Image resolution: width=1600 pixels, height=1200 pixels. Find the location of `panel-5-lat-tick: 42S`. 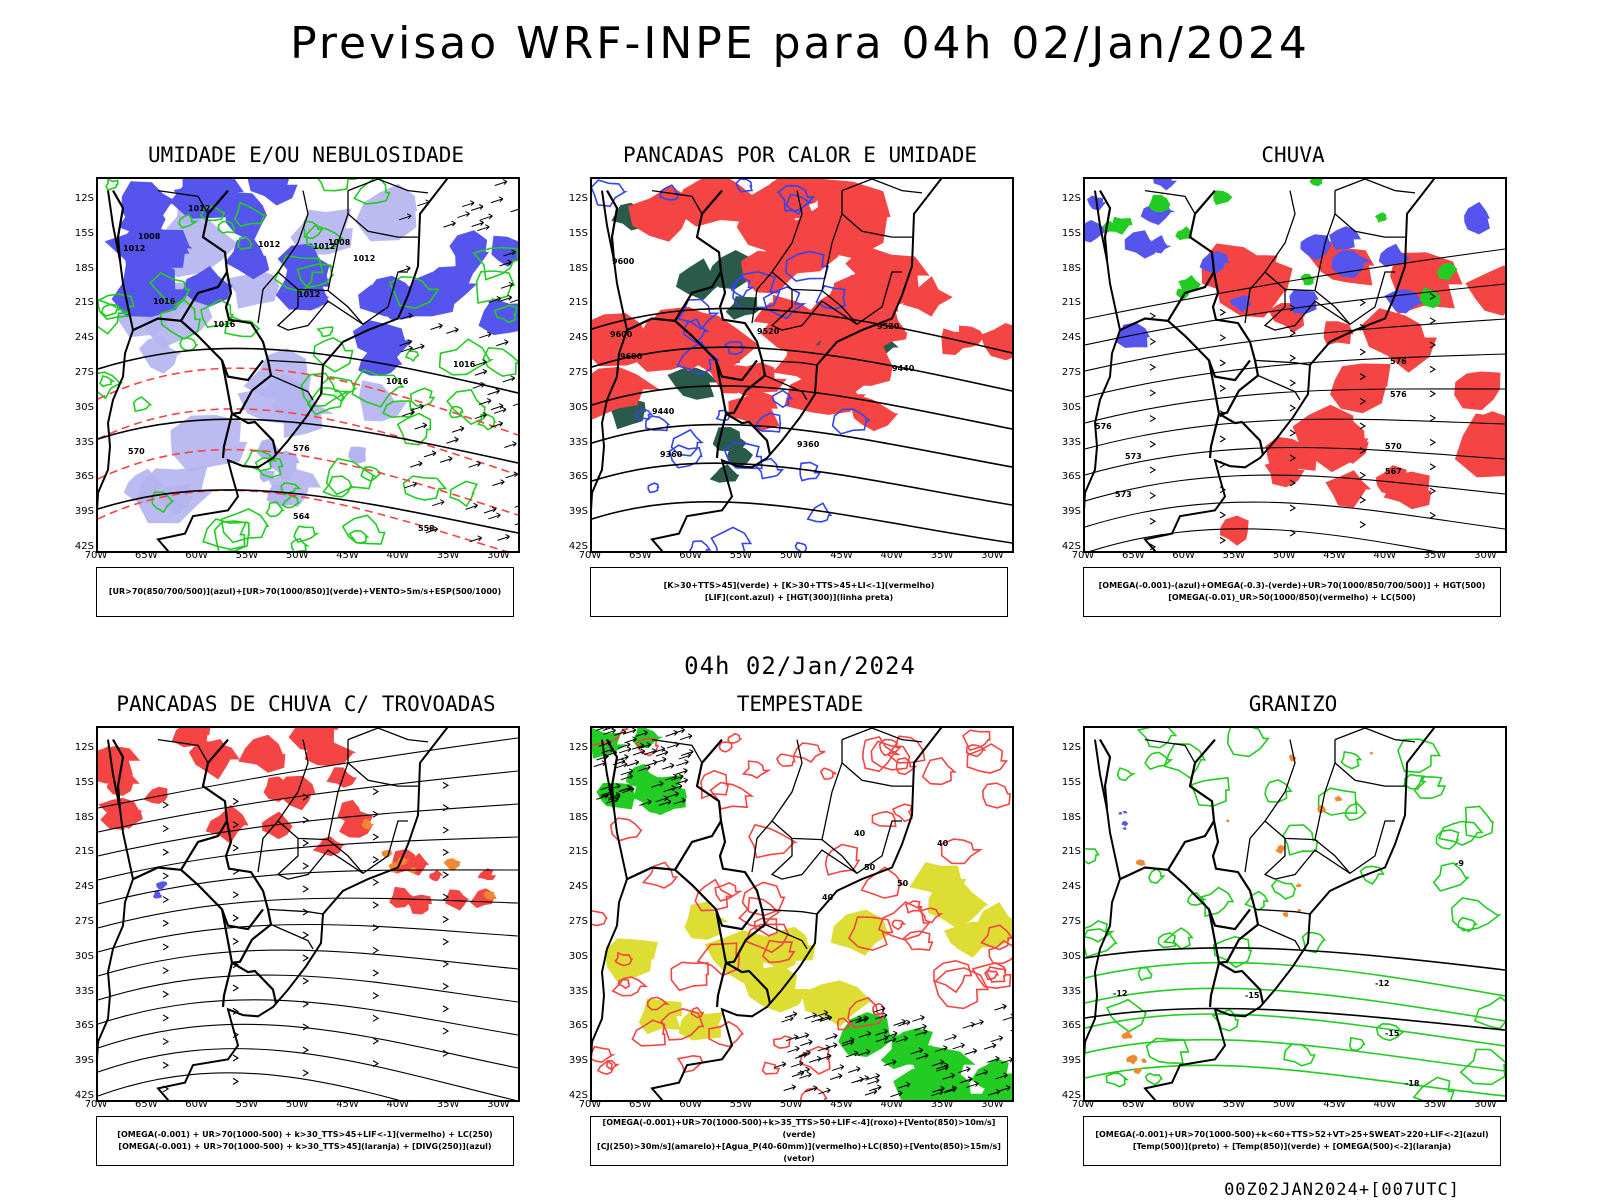

panel-5-lat-tick: 42S is located at coordinates (578, 1095).